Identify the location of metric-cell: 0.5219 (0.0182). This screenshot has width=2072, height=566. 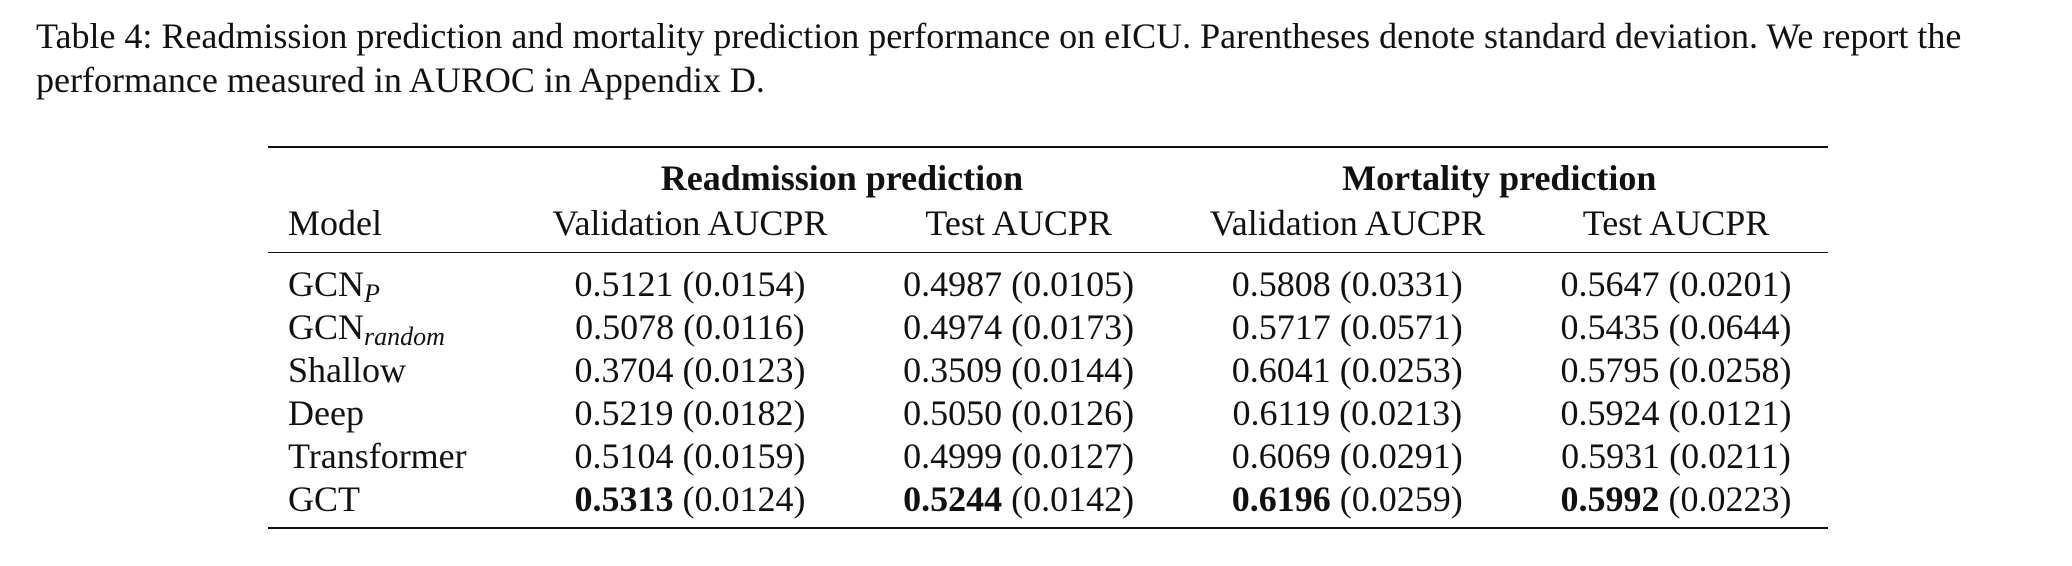
(689, 413).